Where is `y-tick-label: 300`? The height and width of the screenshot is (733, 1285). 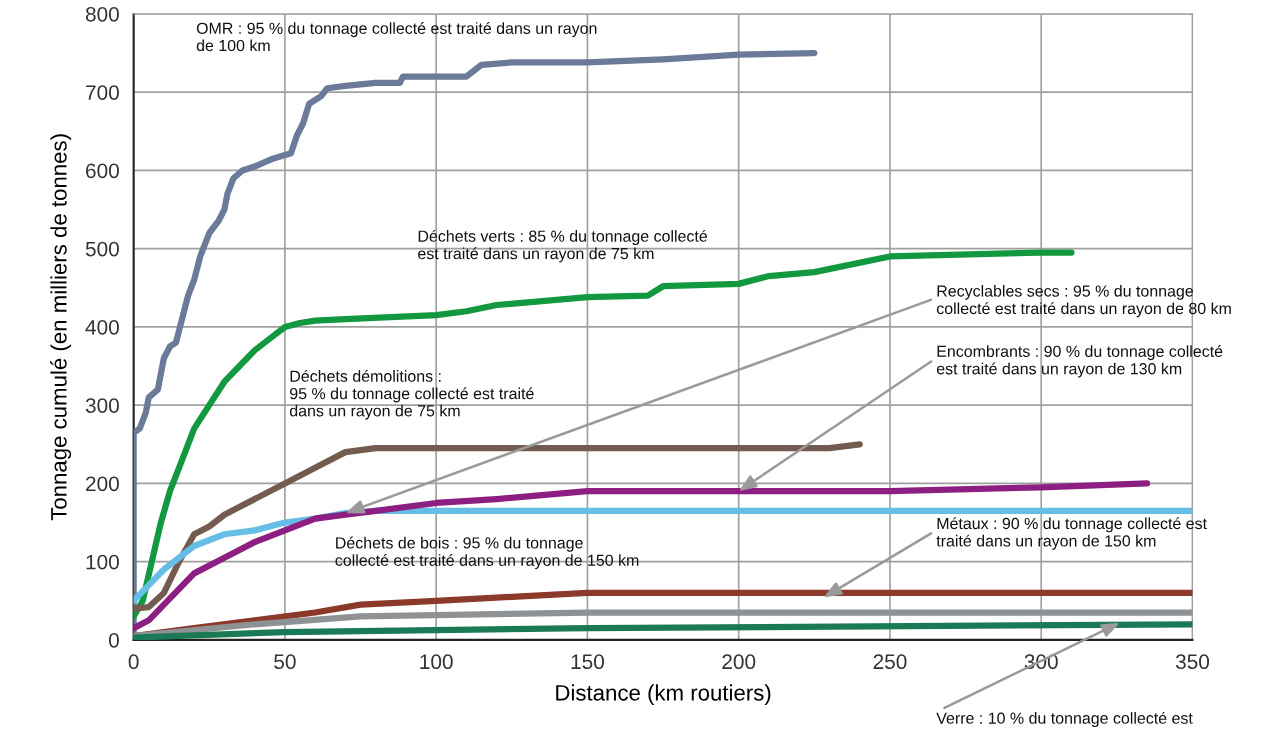 y-tick-label: 300 is located at coordinates (102, 405).